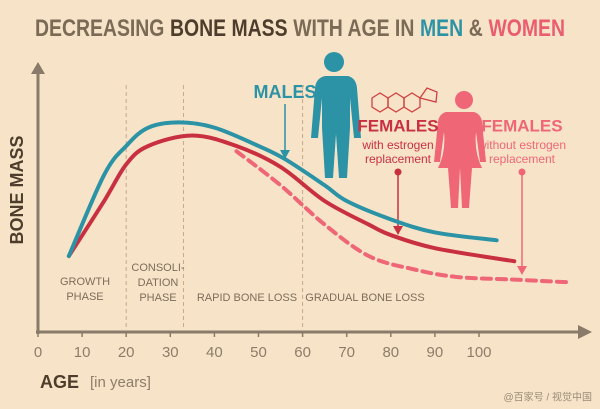 The width and height of the screenshot is (600, 409). What do you see at coordinates (17, 189) in the screenshot?
I see `y-axis-label: BONE MASS` at bounding box center [17, 189].